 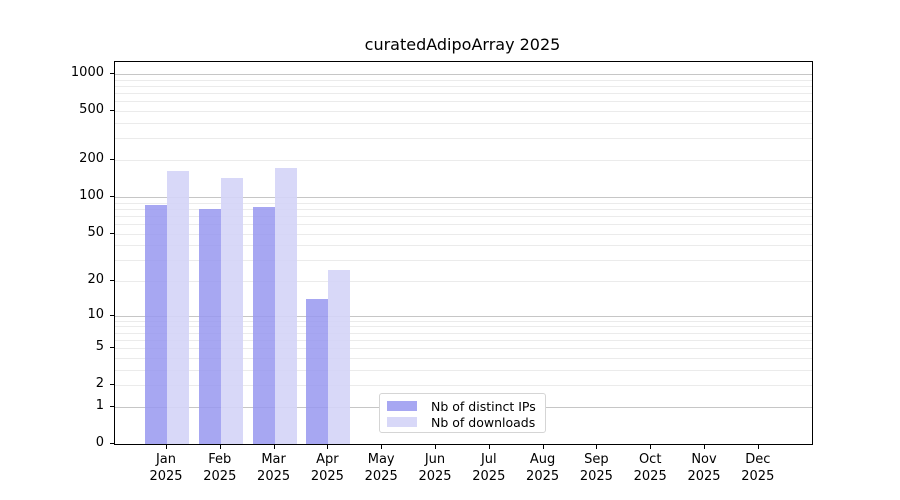 What do you see at coordinates (543, 468) in the screenshot?
I see `x-tick-label: Aug 2025` at bounding box center [543, 468].